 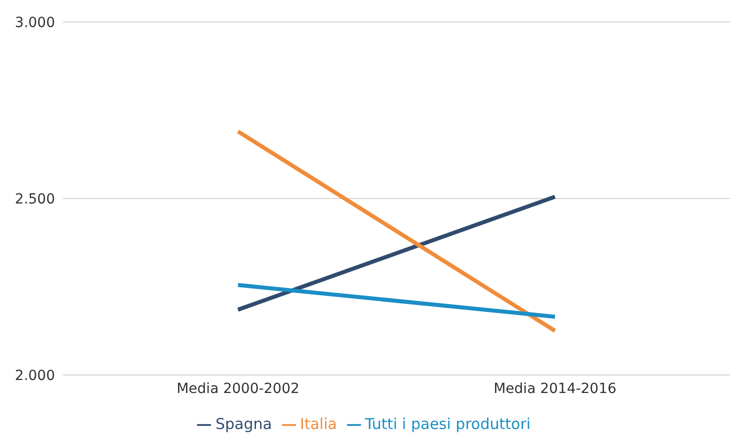 What do you see at coordinates (555, 388) in the screenshot?
I see `x-tick-label: Media 2014-2016` at bounding box center [555, 388].